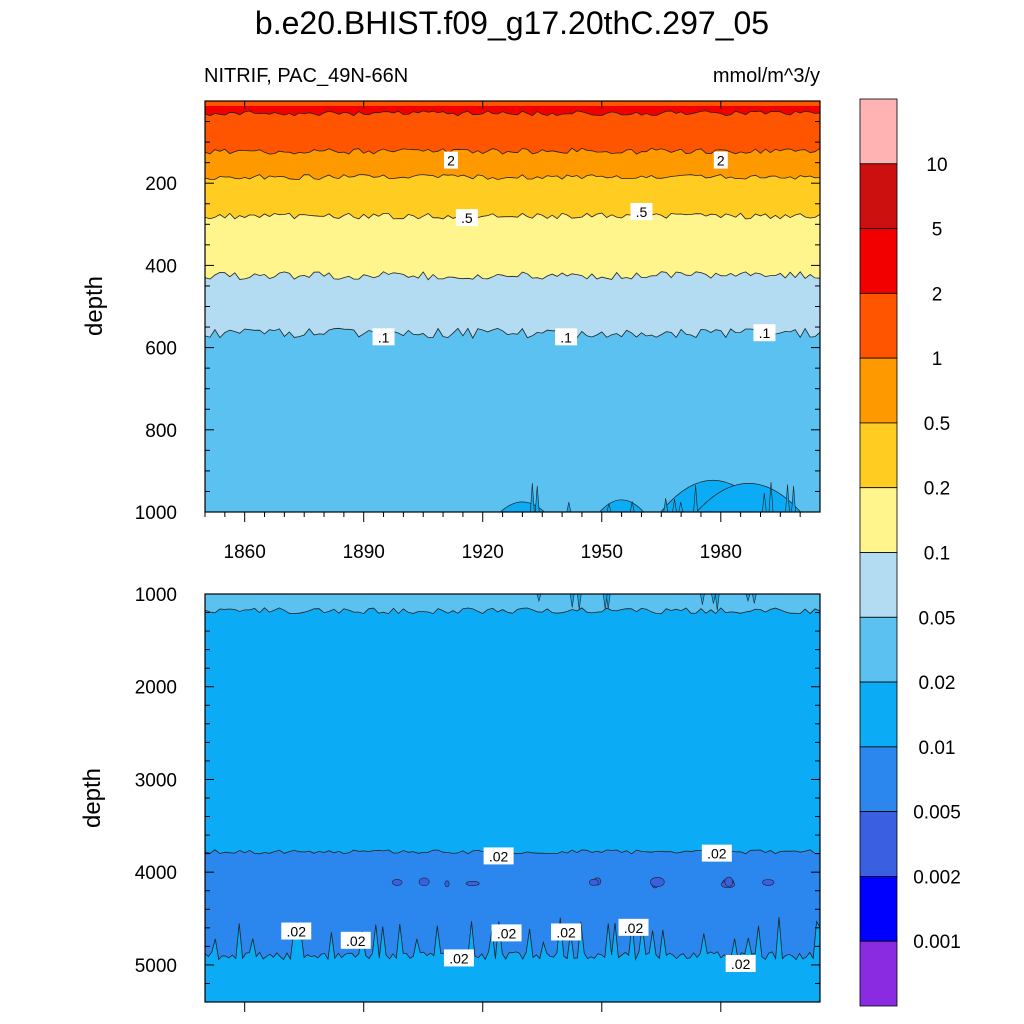 The image size is (1024, 1024). I want to click on lower-ytick-label: 5000, so click(156, 966).